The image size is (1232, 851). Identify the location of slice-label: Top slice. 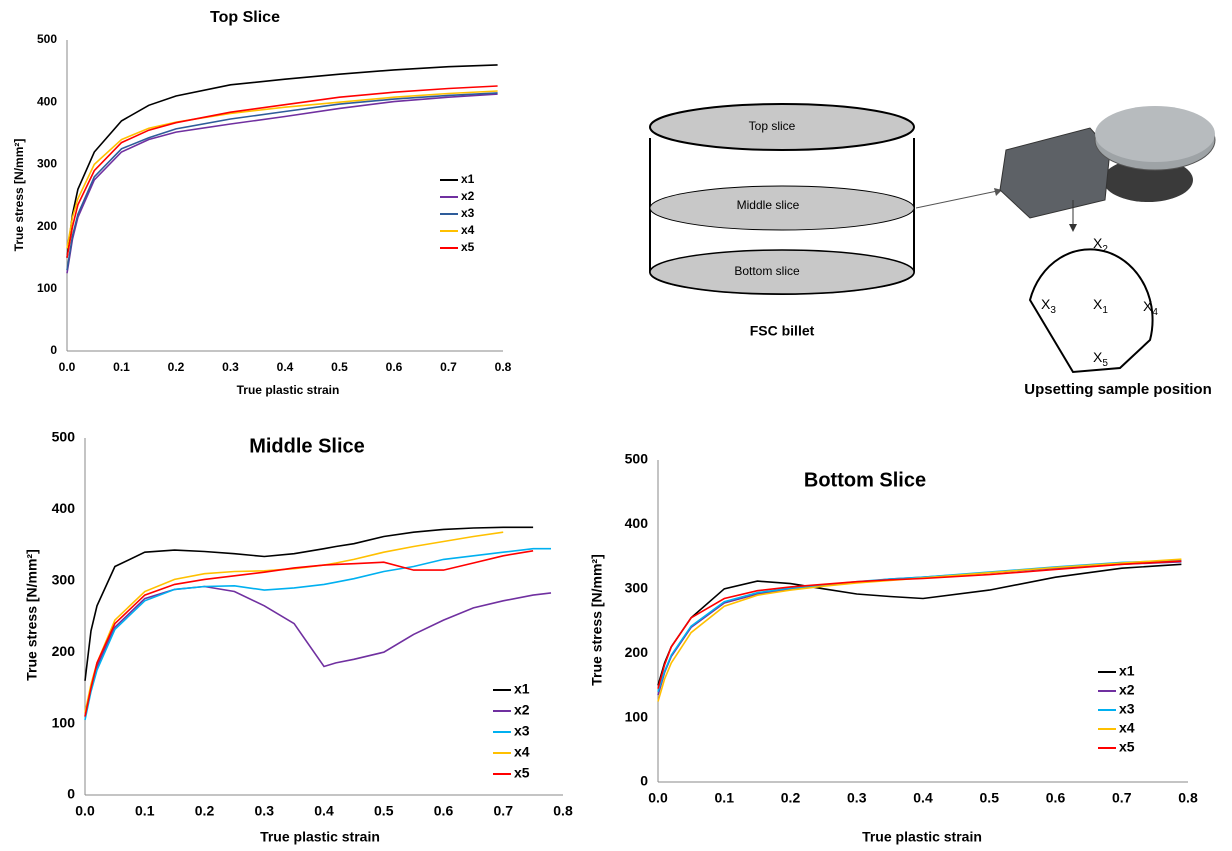
(772, 126).